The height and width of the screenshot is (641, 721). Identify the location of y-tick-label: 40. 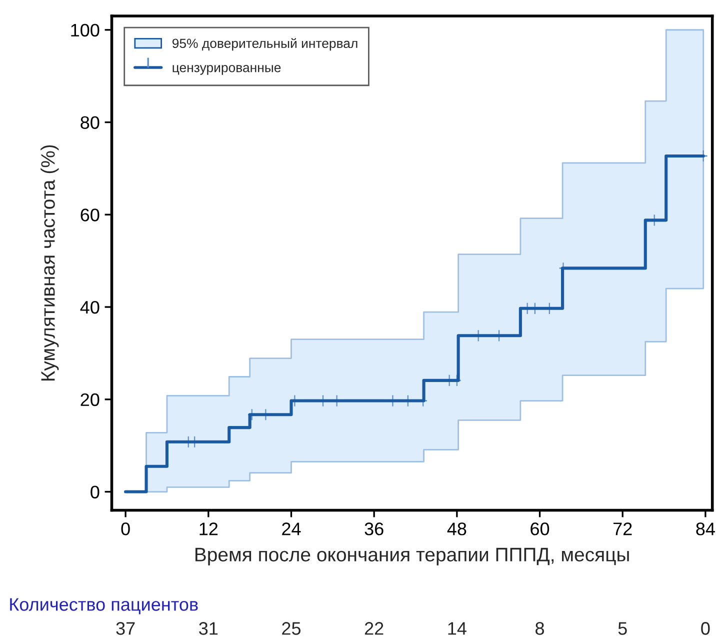
(90, 307).